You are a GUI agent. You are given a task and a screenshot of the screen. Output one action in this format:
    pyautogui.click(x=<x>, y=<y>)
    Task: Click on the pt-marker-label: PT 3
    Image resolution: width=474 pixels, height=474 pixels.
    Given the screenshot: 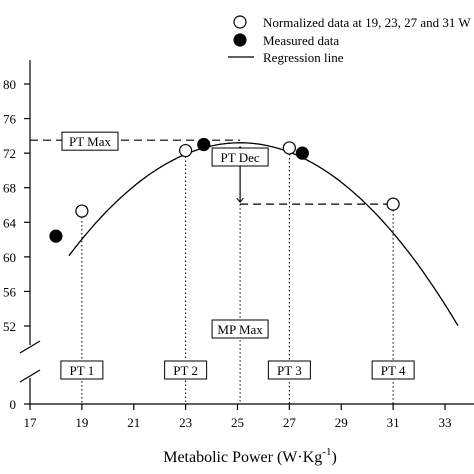 What is the action you would take?
    pyautogui.click(x=289, y=370)
    